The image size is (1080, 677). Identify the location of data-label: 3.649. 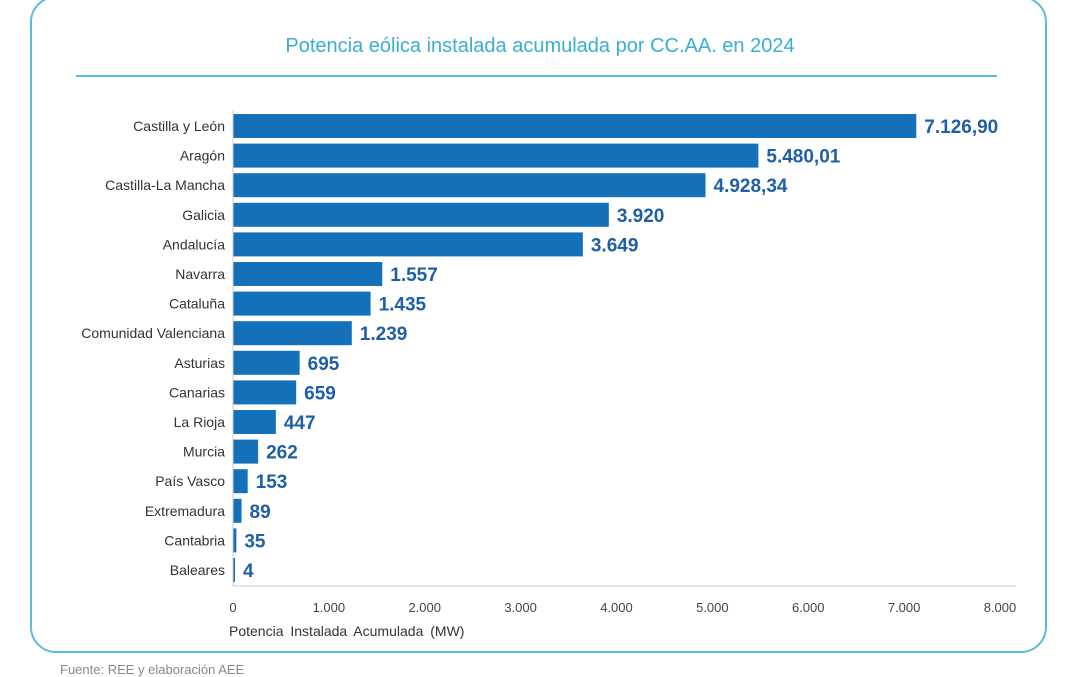
(615, 245).